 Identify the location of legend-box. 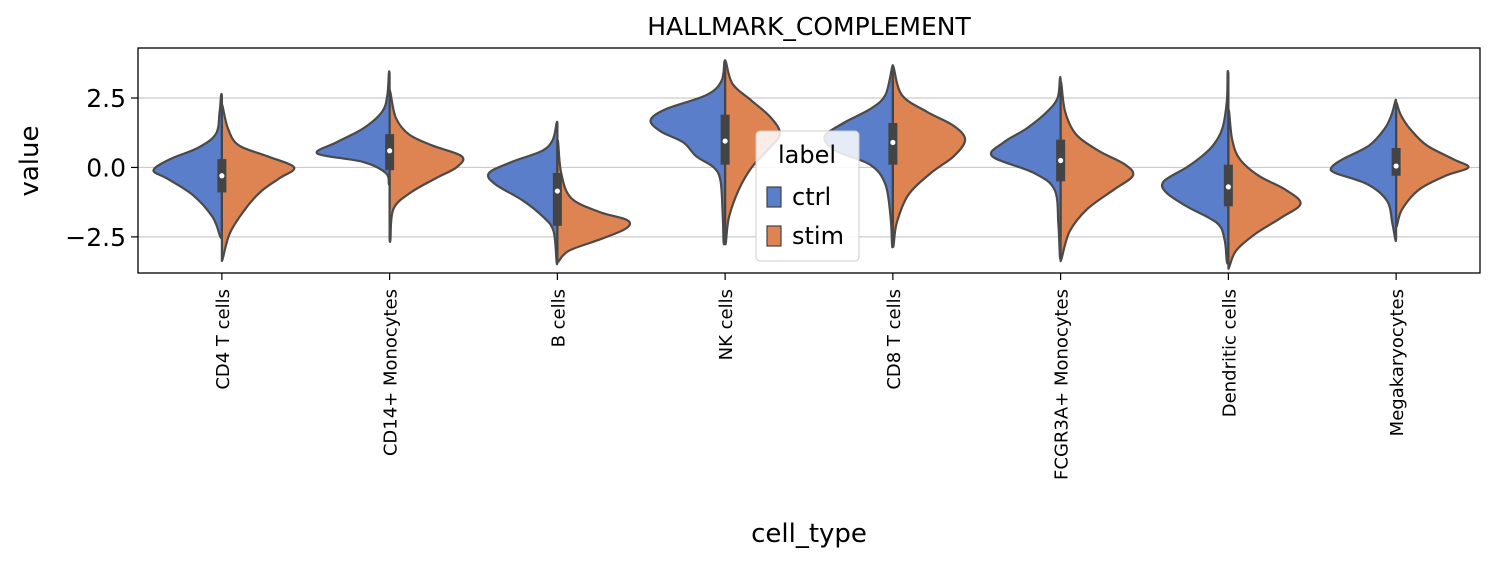
(807, 196).